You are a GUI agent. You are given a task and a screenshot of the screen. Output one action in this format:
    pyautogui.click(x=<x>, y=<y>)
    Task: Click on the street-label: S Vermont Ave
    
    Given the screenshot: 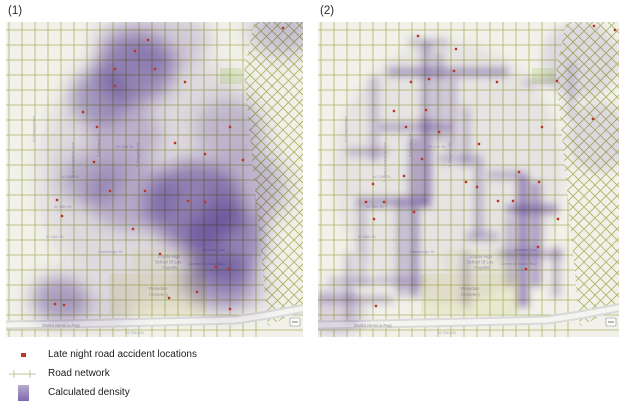 What is the action you would take?
    pyautogui.click(x=33, y=128)
    